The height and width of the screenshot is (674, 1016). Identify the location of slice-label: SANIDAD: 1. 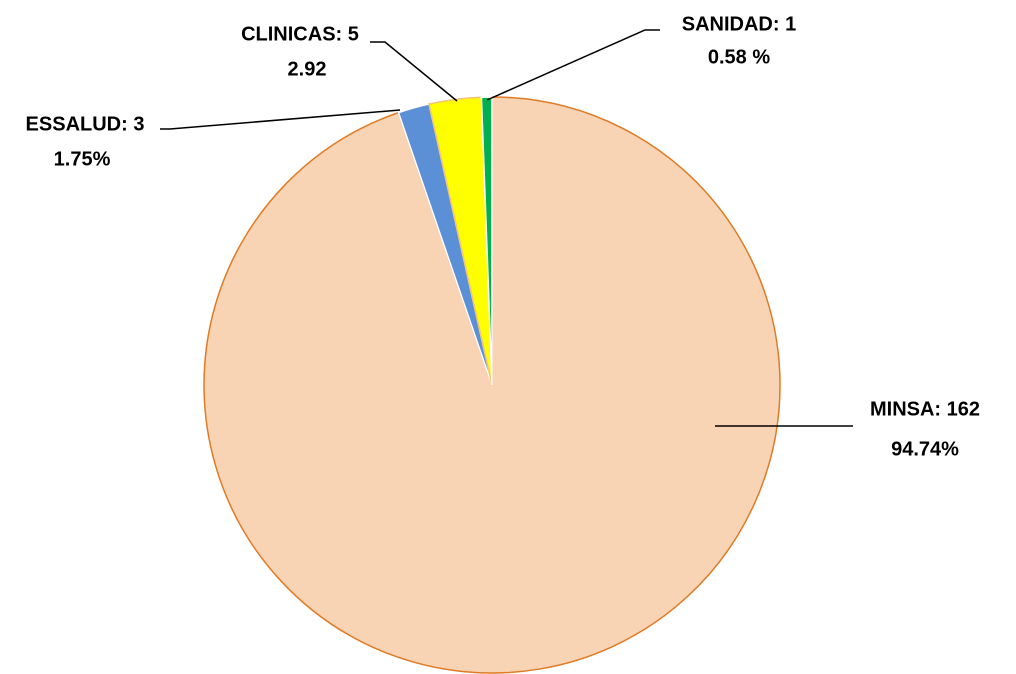
(739, 24).